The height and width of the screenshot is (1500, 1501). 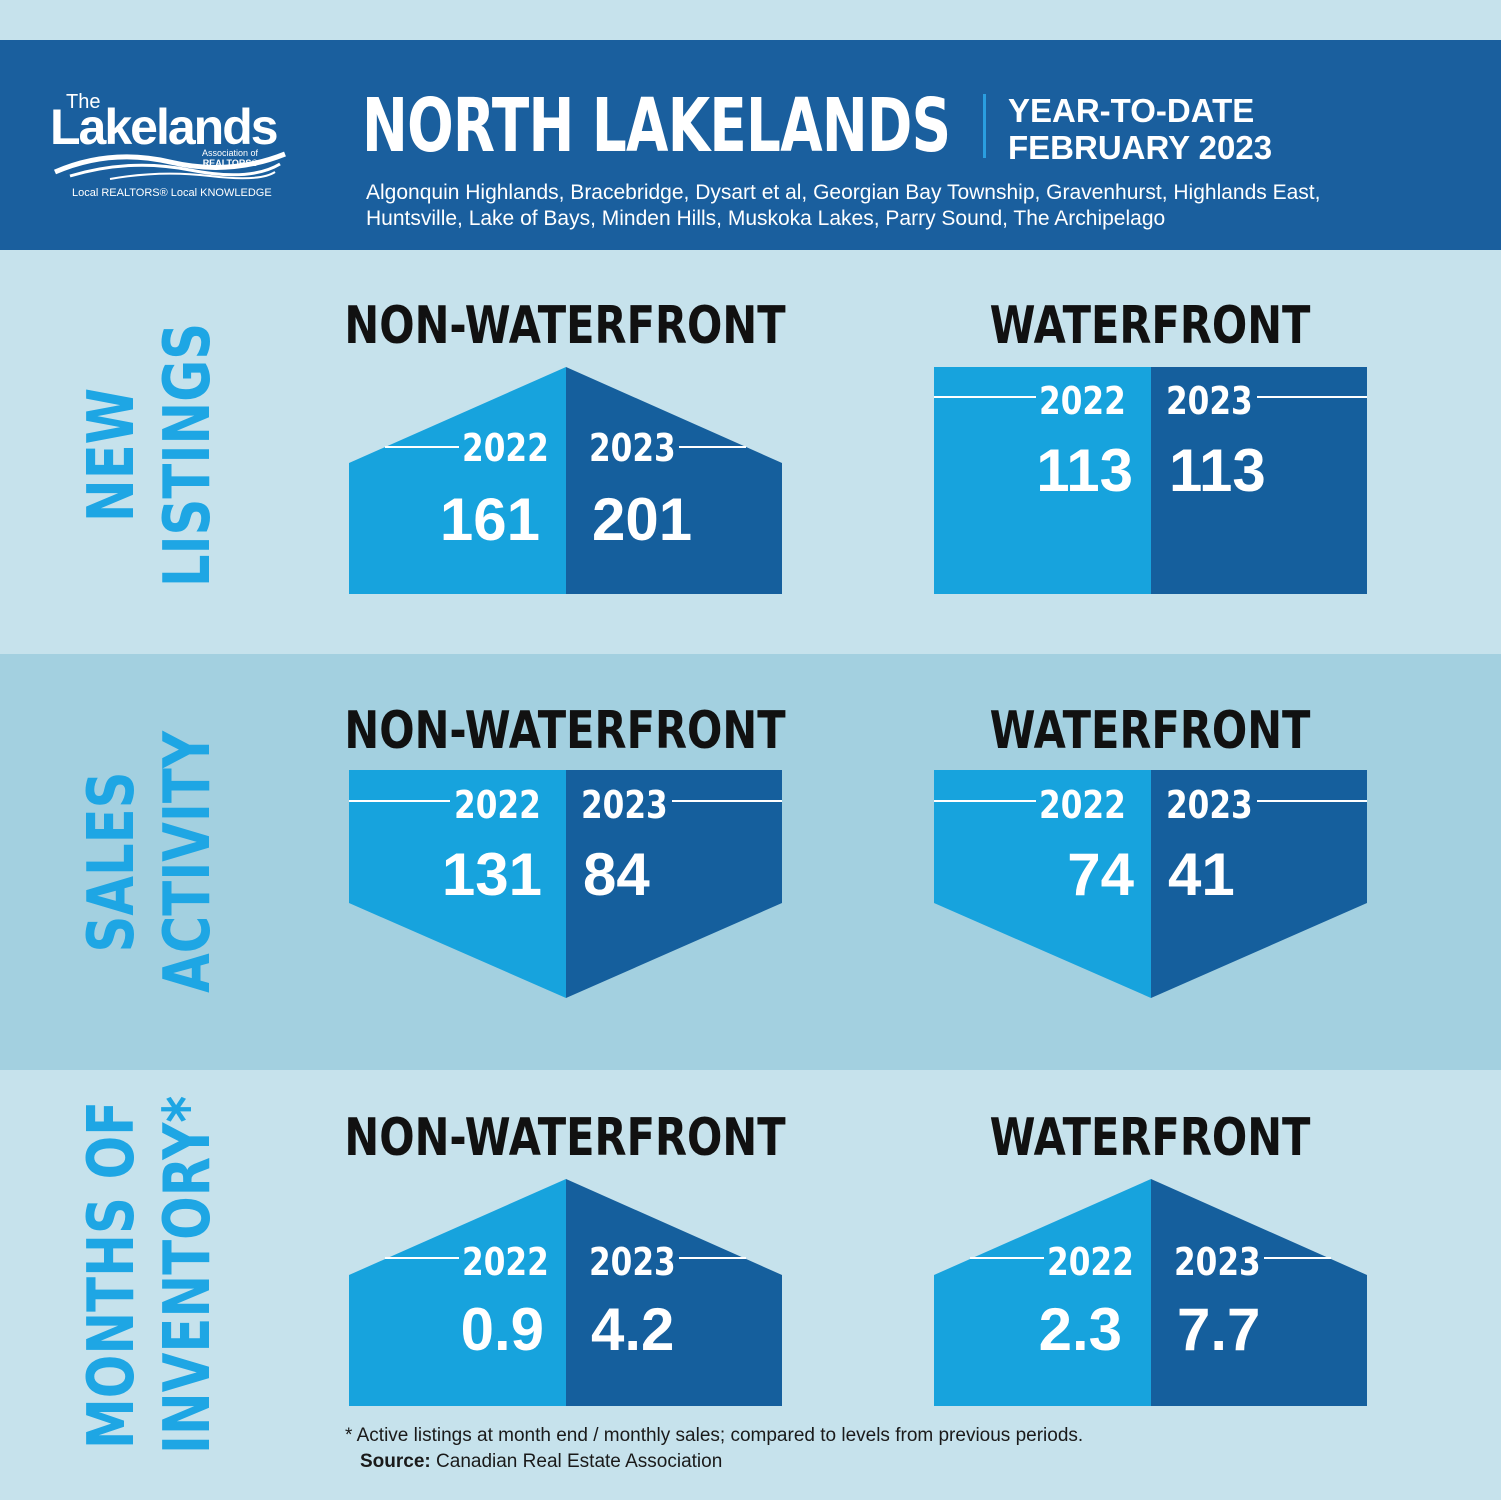 What do you see at coordinates (616, 874) in the screenshot?
I see `value-2023: 84` at bounding box center [616, 874].